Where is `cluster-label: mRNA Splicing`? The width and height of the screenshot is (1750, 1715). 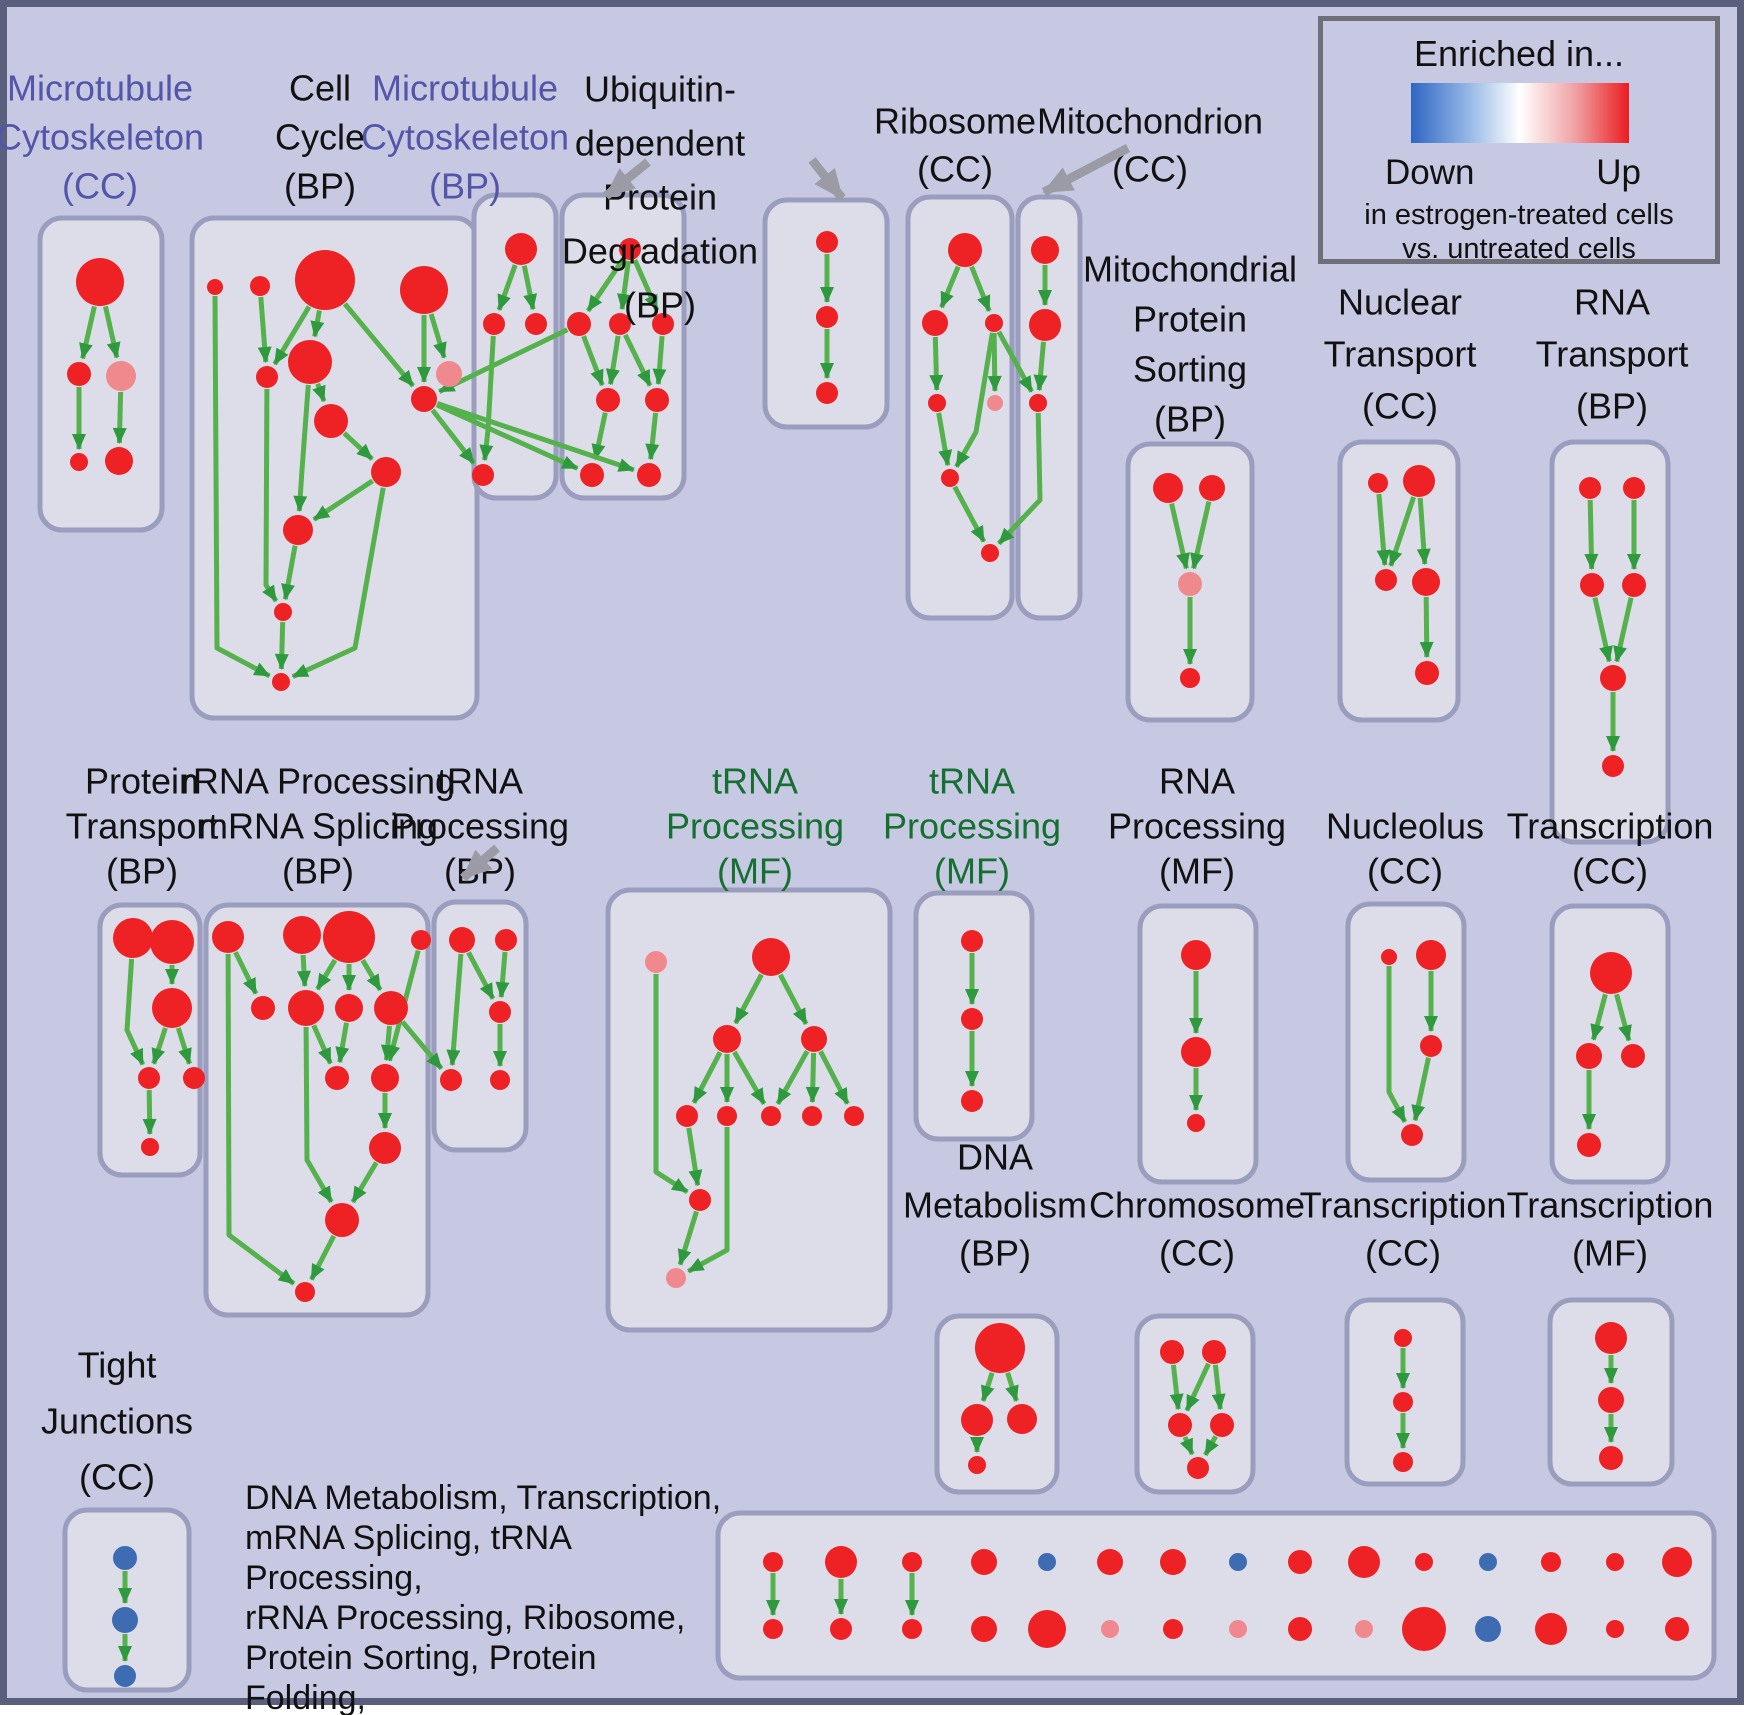
cluster-label: mRNA Splicing is located at coordinates (318, 826).